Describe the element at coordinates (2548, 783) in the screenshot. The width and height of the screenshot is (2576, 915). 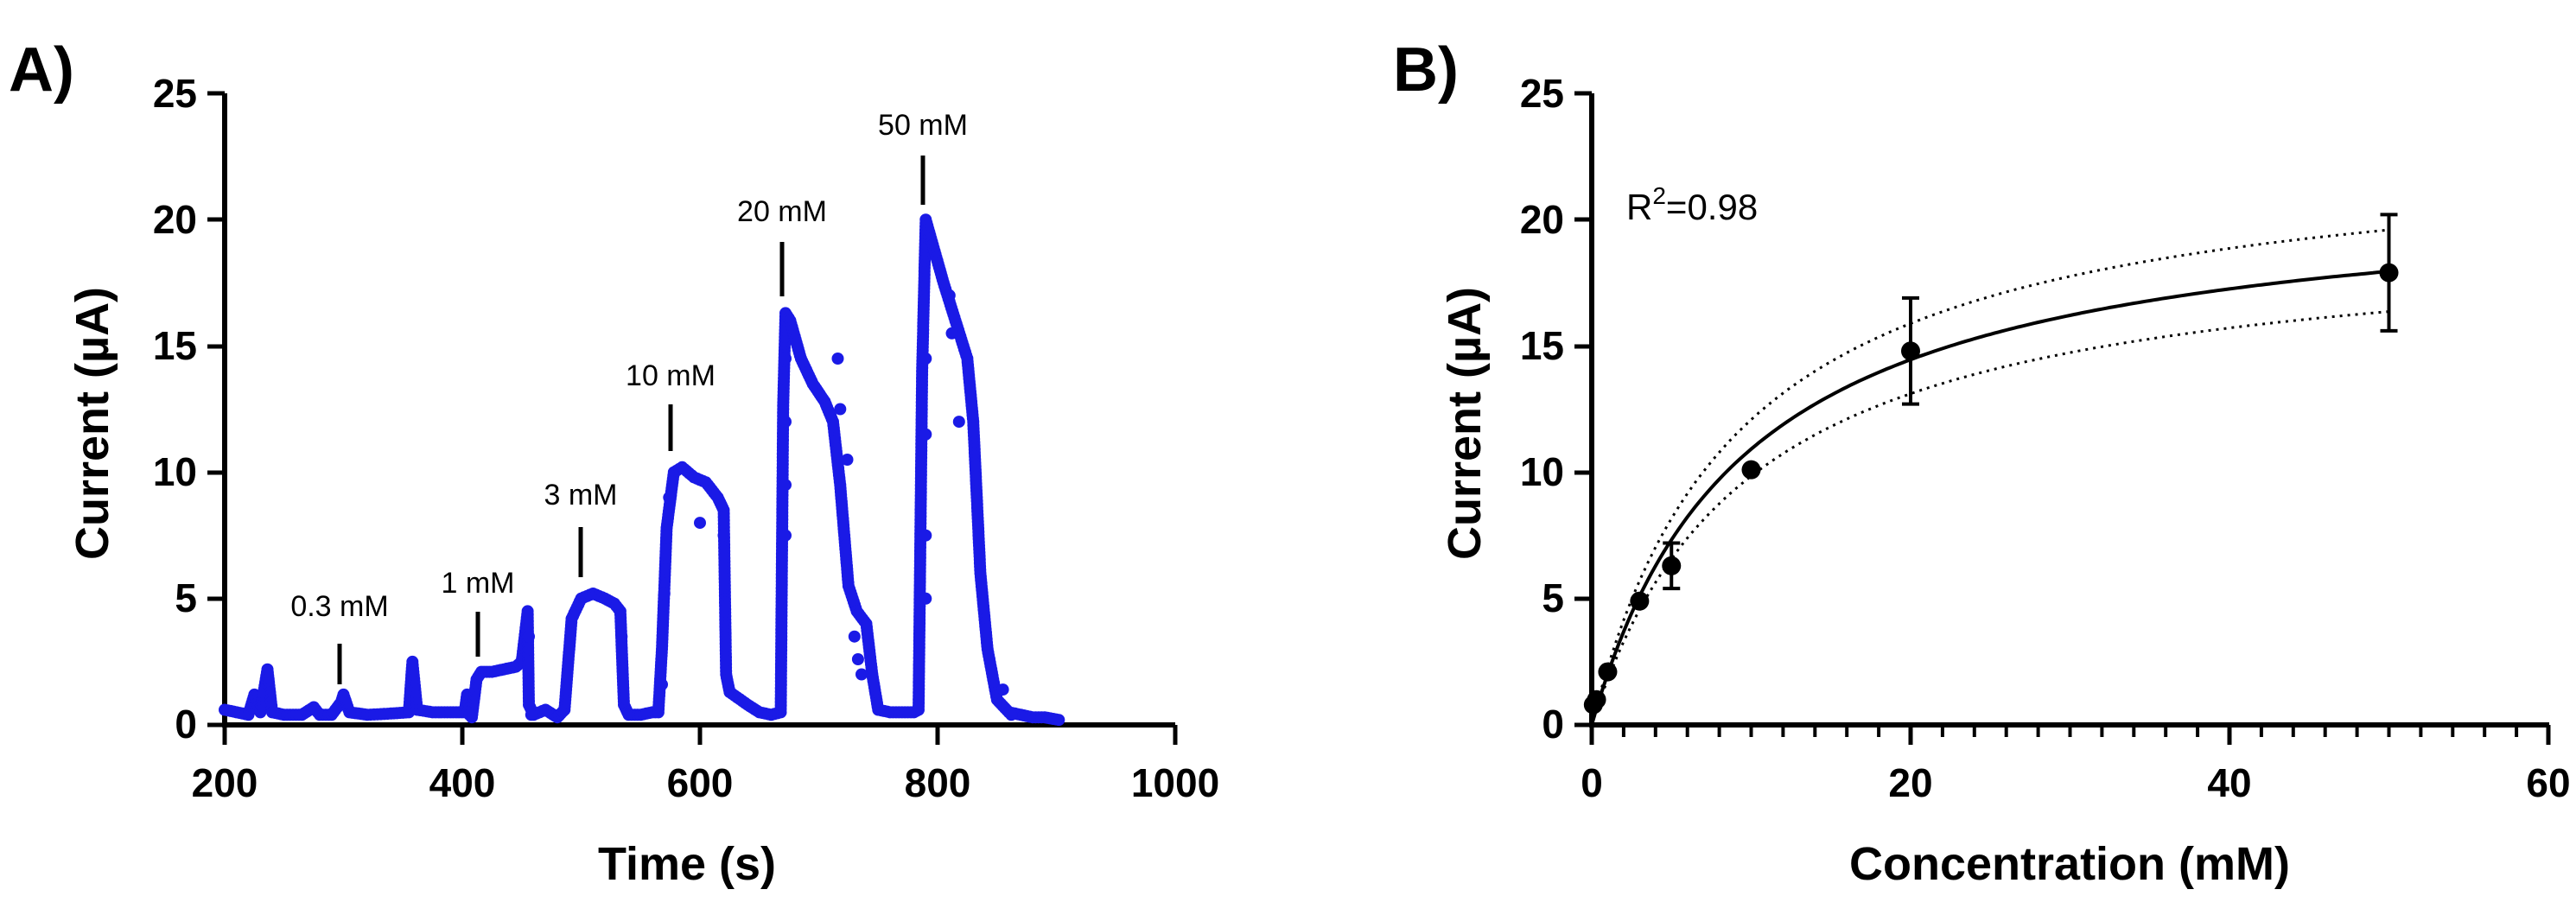
I see `panel-b-x-tick-label: 60` at that location.